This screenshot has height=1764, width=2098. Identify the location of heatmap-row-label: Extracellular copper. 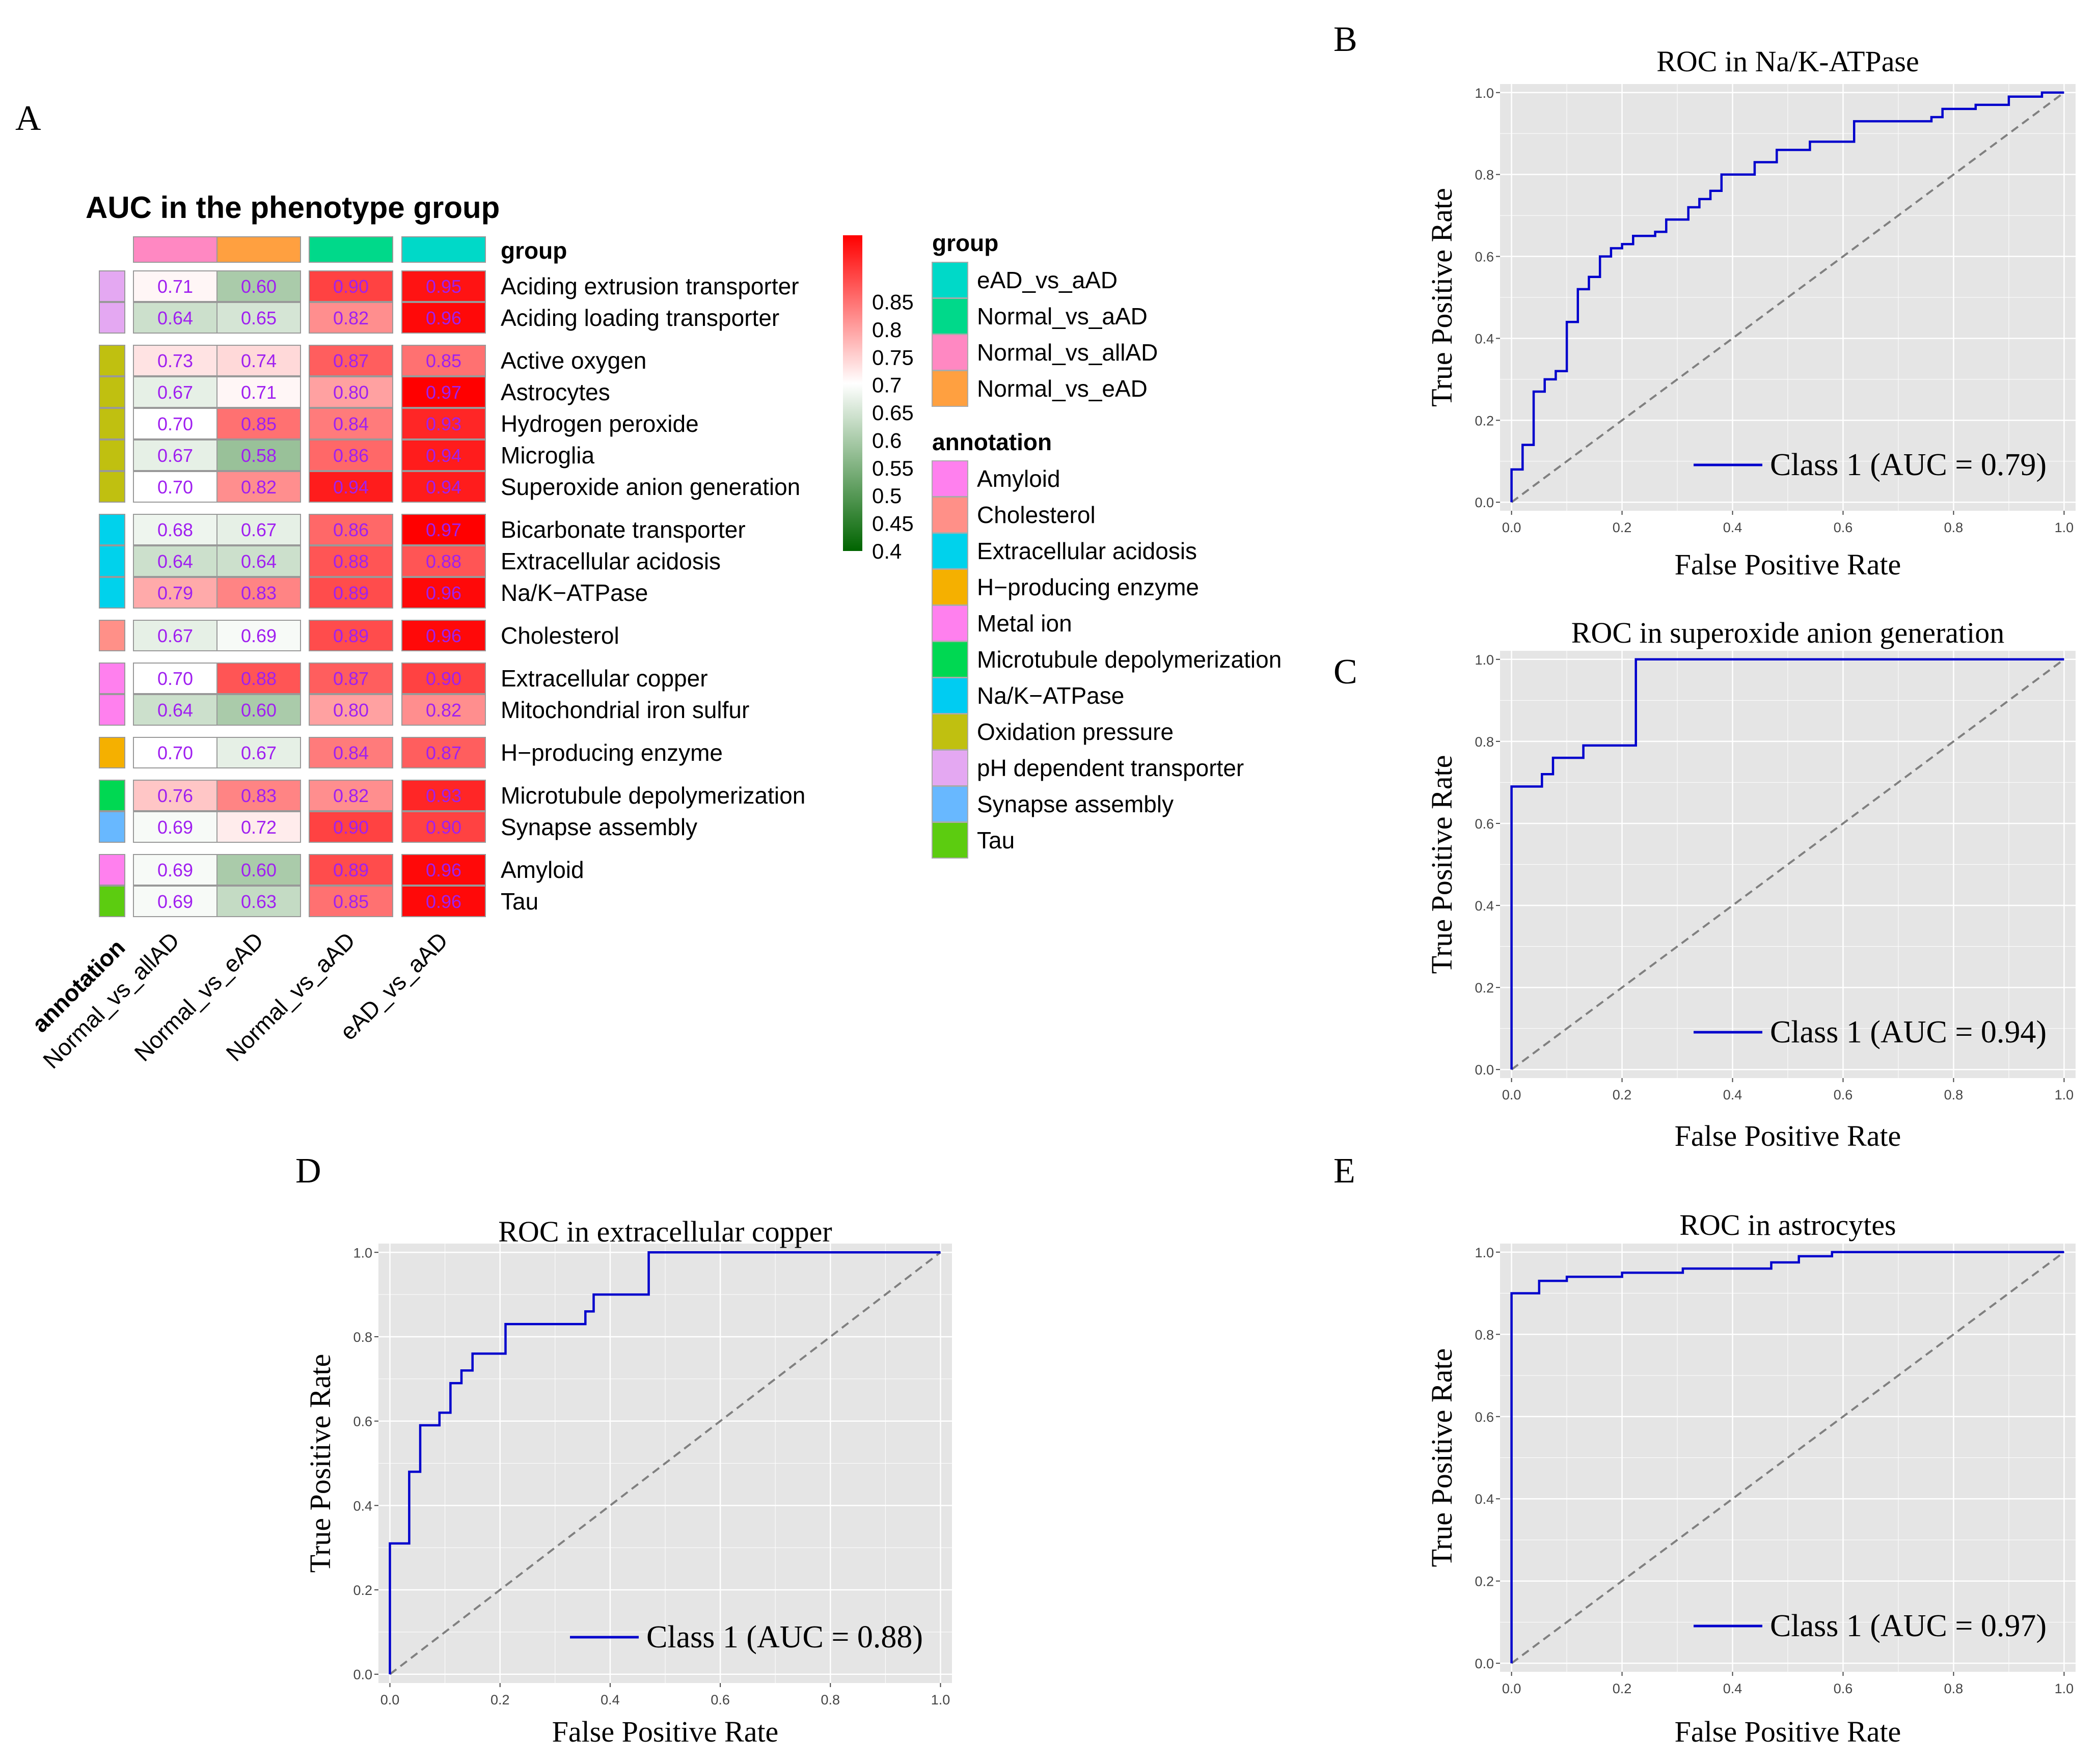
(604, 678).